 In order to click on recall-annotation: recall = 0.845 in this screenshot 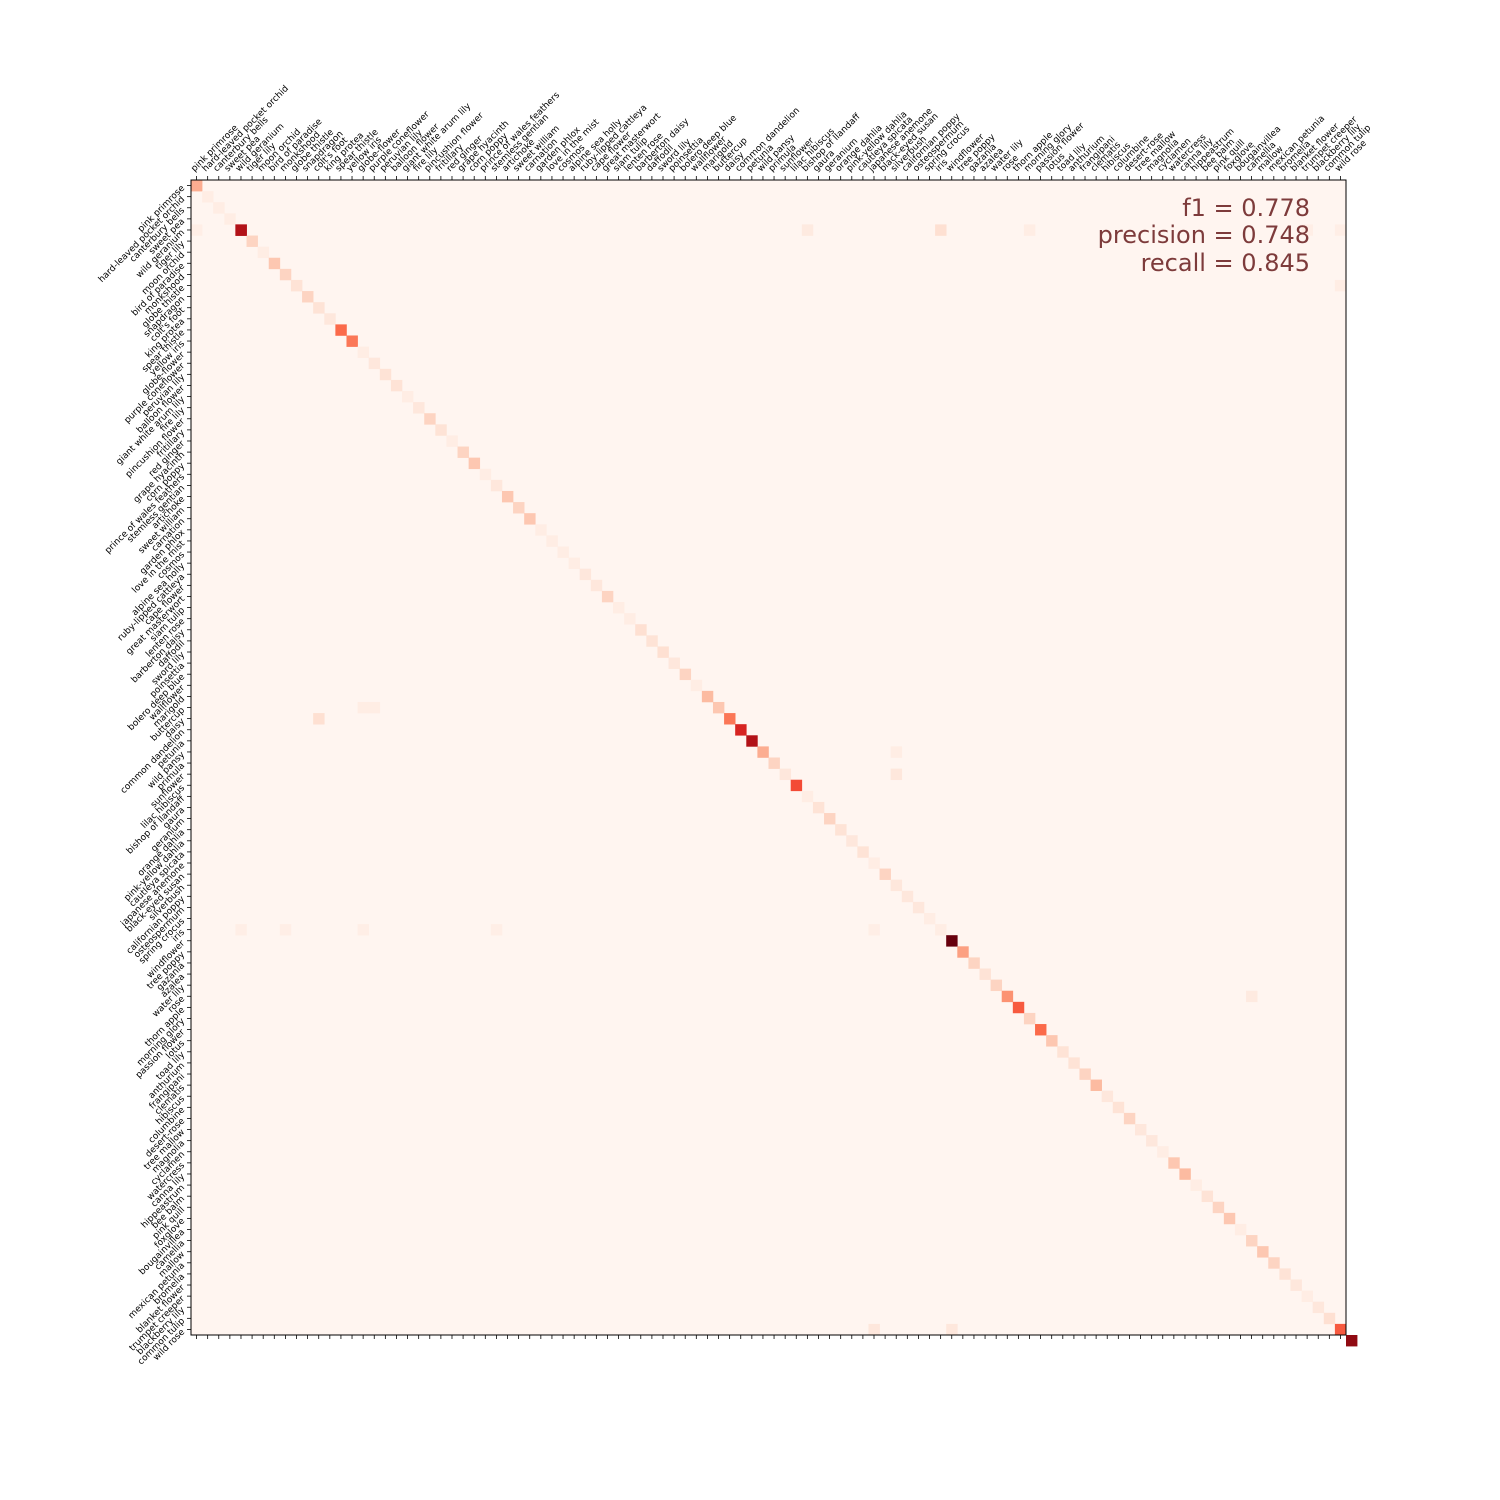, I will do `click(1225, 263)`.